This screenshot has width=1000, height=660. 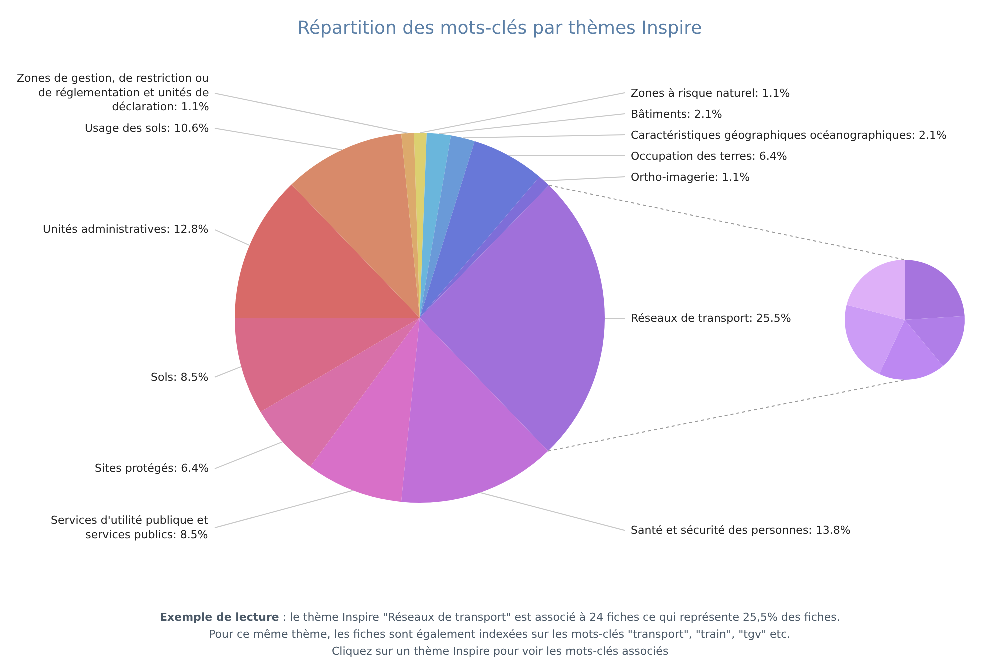 I want to click on slice-label: Ortho-imagerie: 1.1%, so click(x=690, y=177).